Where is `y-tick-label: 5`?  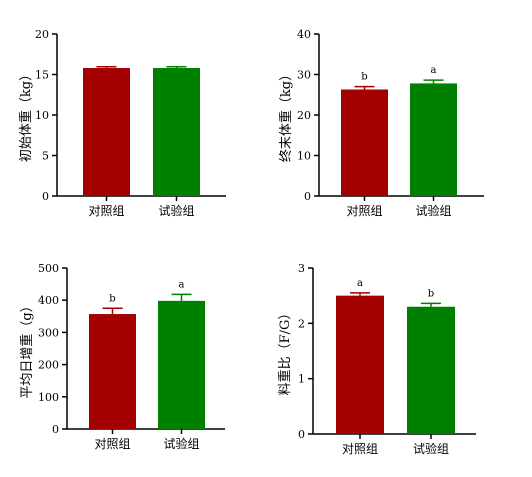
y-tick-label: 5 is located at coordinates (45, 156).